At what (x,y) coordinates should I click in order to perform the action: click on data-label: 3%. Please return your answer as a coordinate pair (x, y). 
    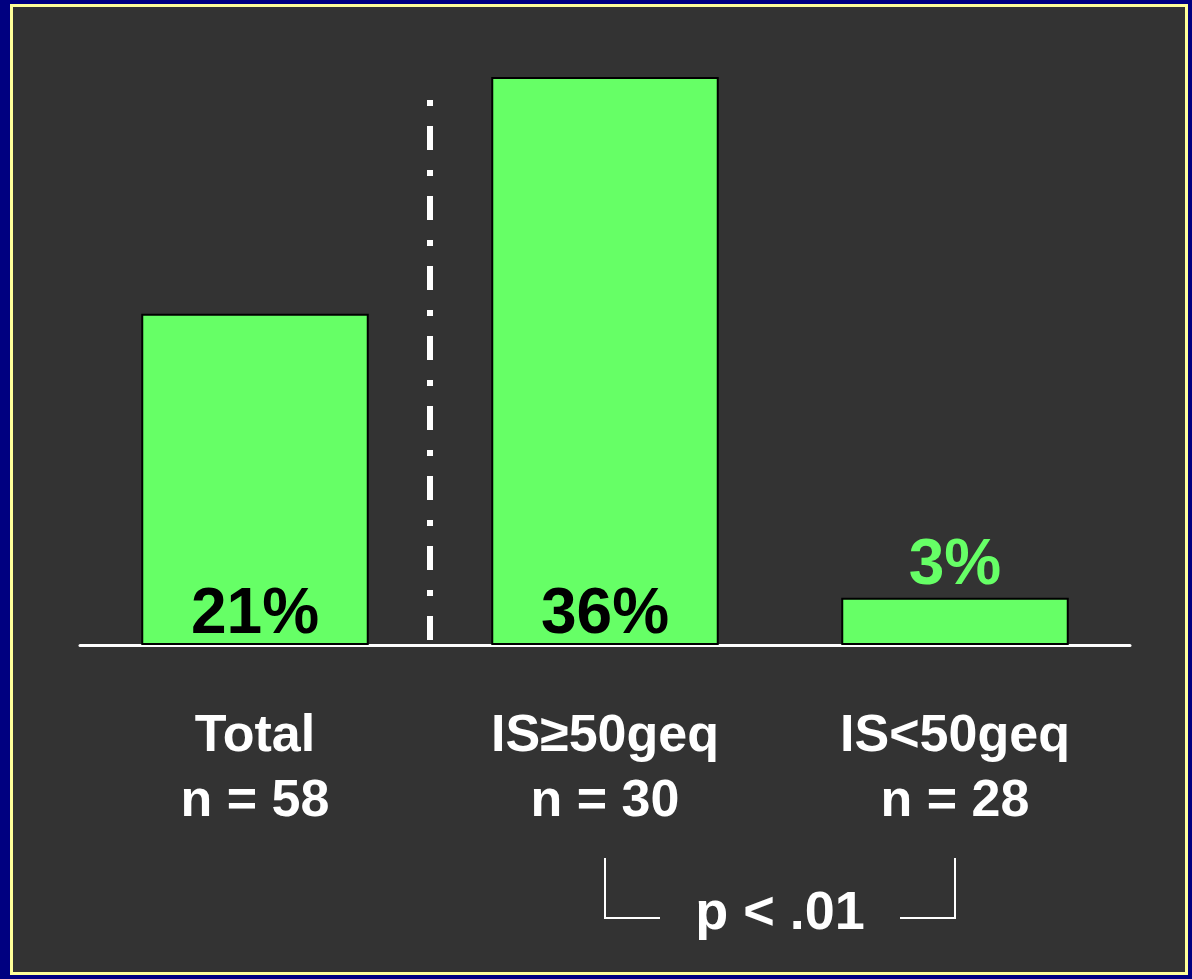
    Looking at the image, I should click on (955, 561).